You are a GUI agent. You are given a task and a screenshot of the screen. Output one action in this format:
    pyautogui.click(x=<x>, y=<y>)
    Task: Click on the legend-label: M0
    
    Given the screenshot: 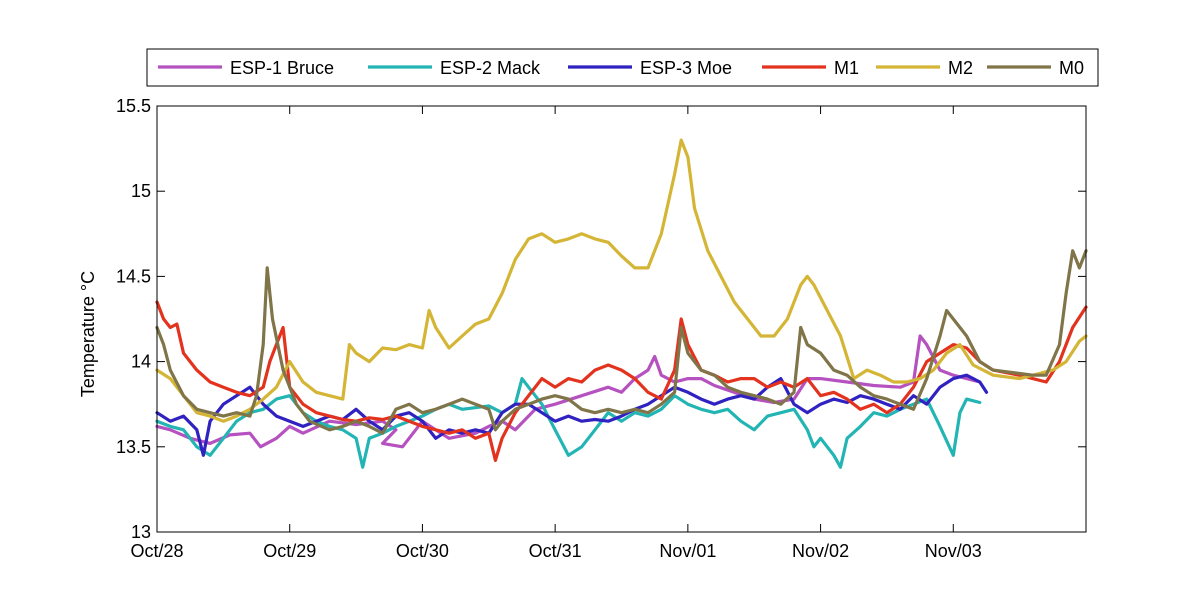 What is the action you would take?
    pyautogui.click(x=1071, y=68)
    